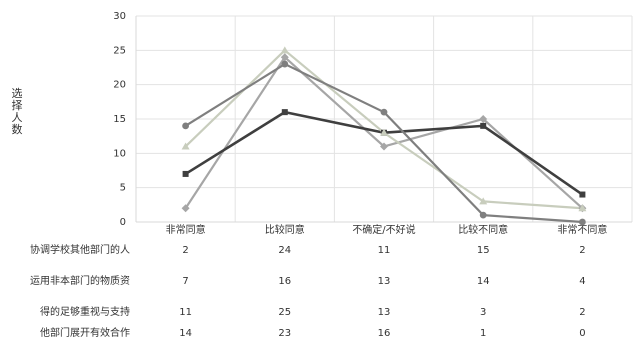 The height and width of the screenshot is (340, 636). What do you see at coordinates (285, 229) in the screenshot?
I see `x-tick-label: 比较同意` at bounding box center [285, 229].